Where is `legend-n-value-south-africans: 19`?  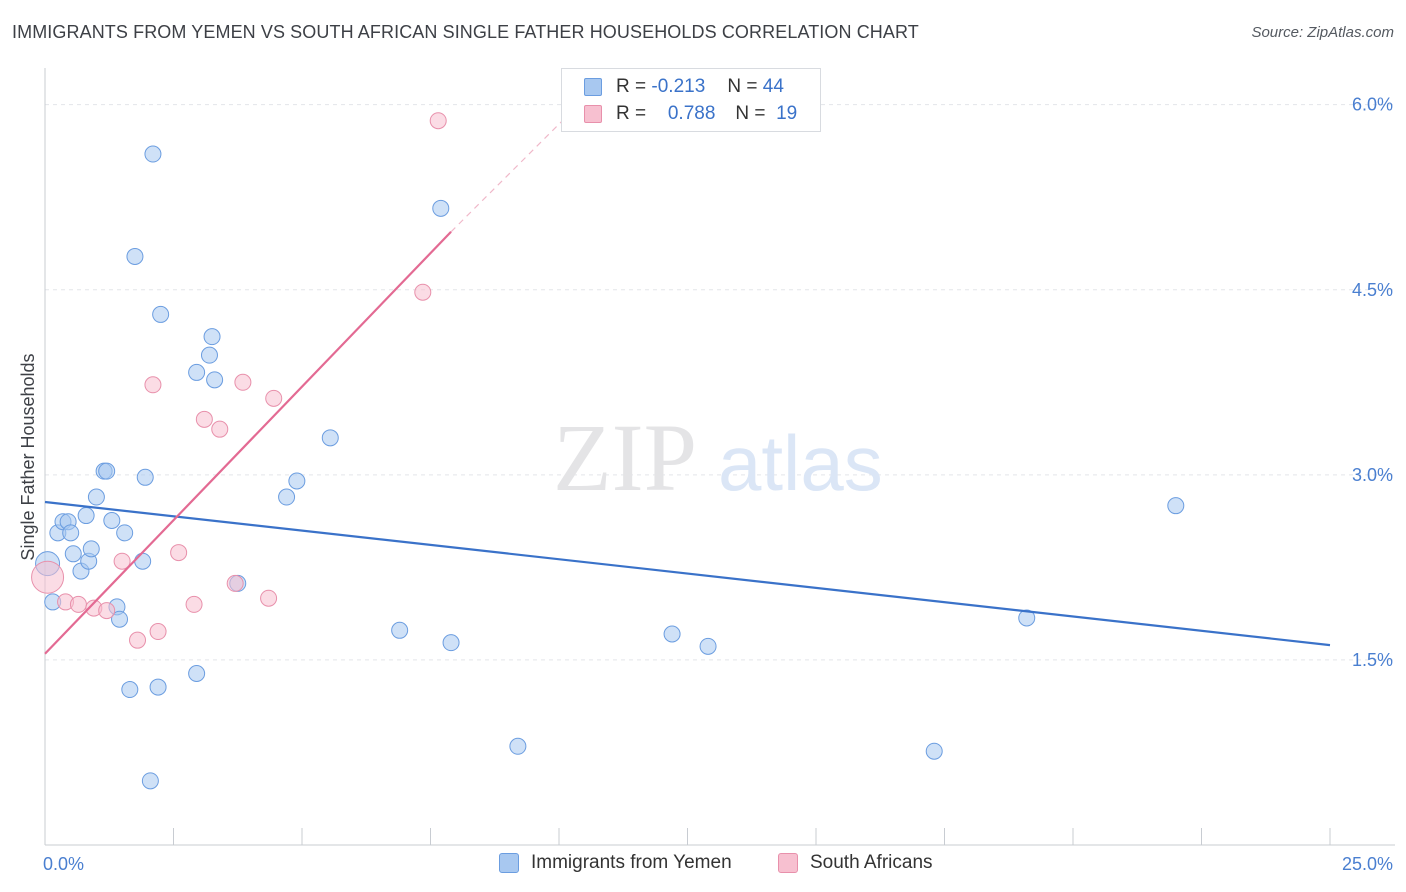
legend-n-value-south-africans: 19 is located at coordinates (787, 113).